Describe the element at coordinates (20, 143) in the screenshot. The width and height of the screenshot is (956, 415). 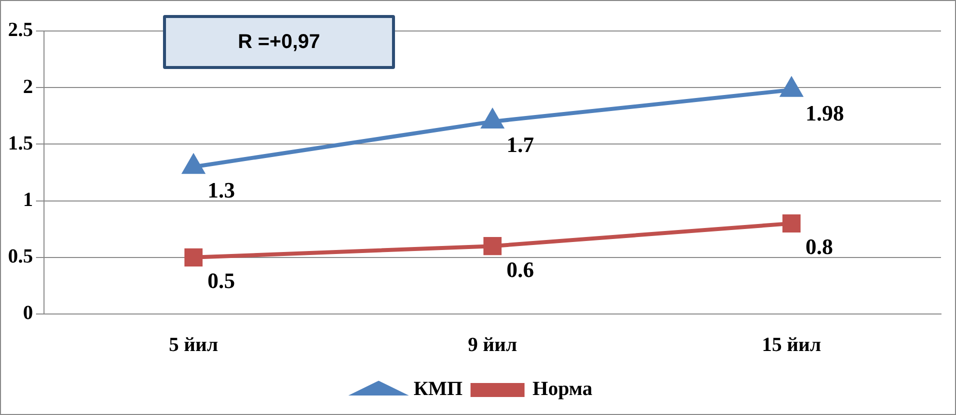
I see `y-tick-label: 1.5` at that location.